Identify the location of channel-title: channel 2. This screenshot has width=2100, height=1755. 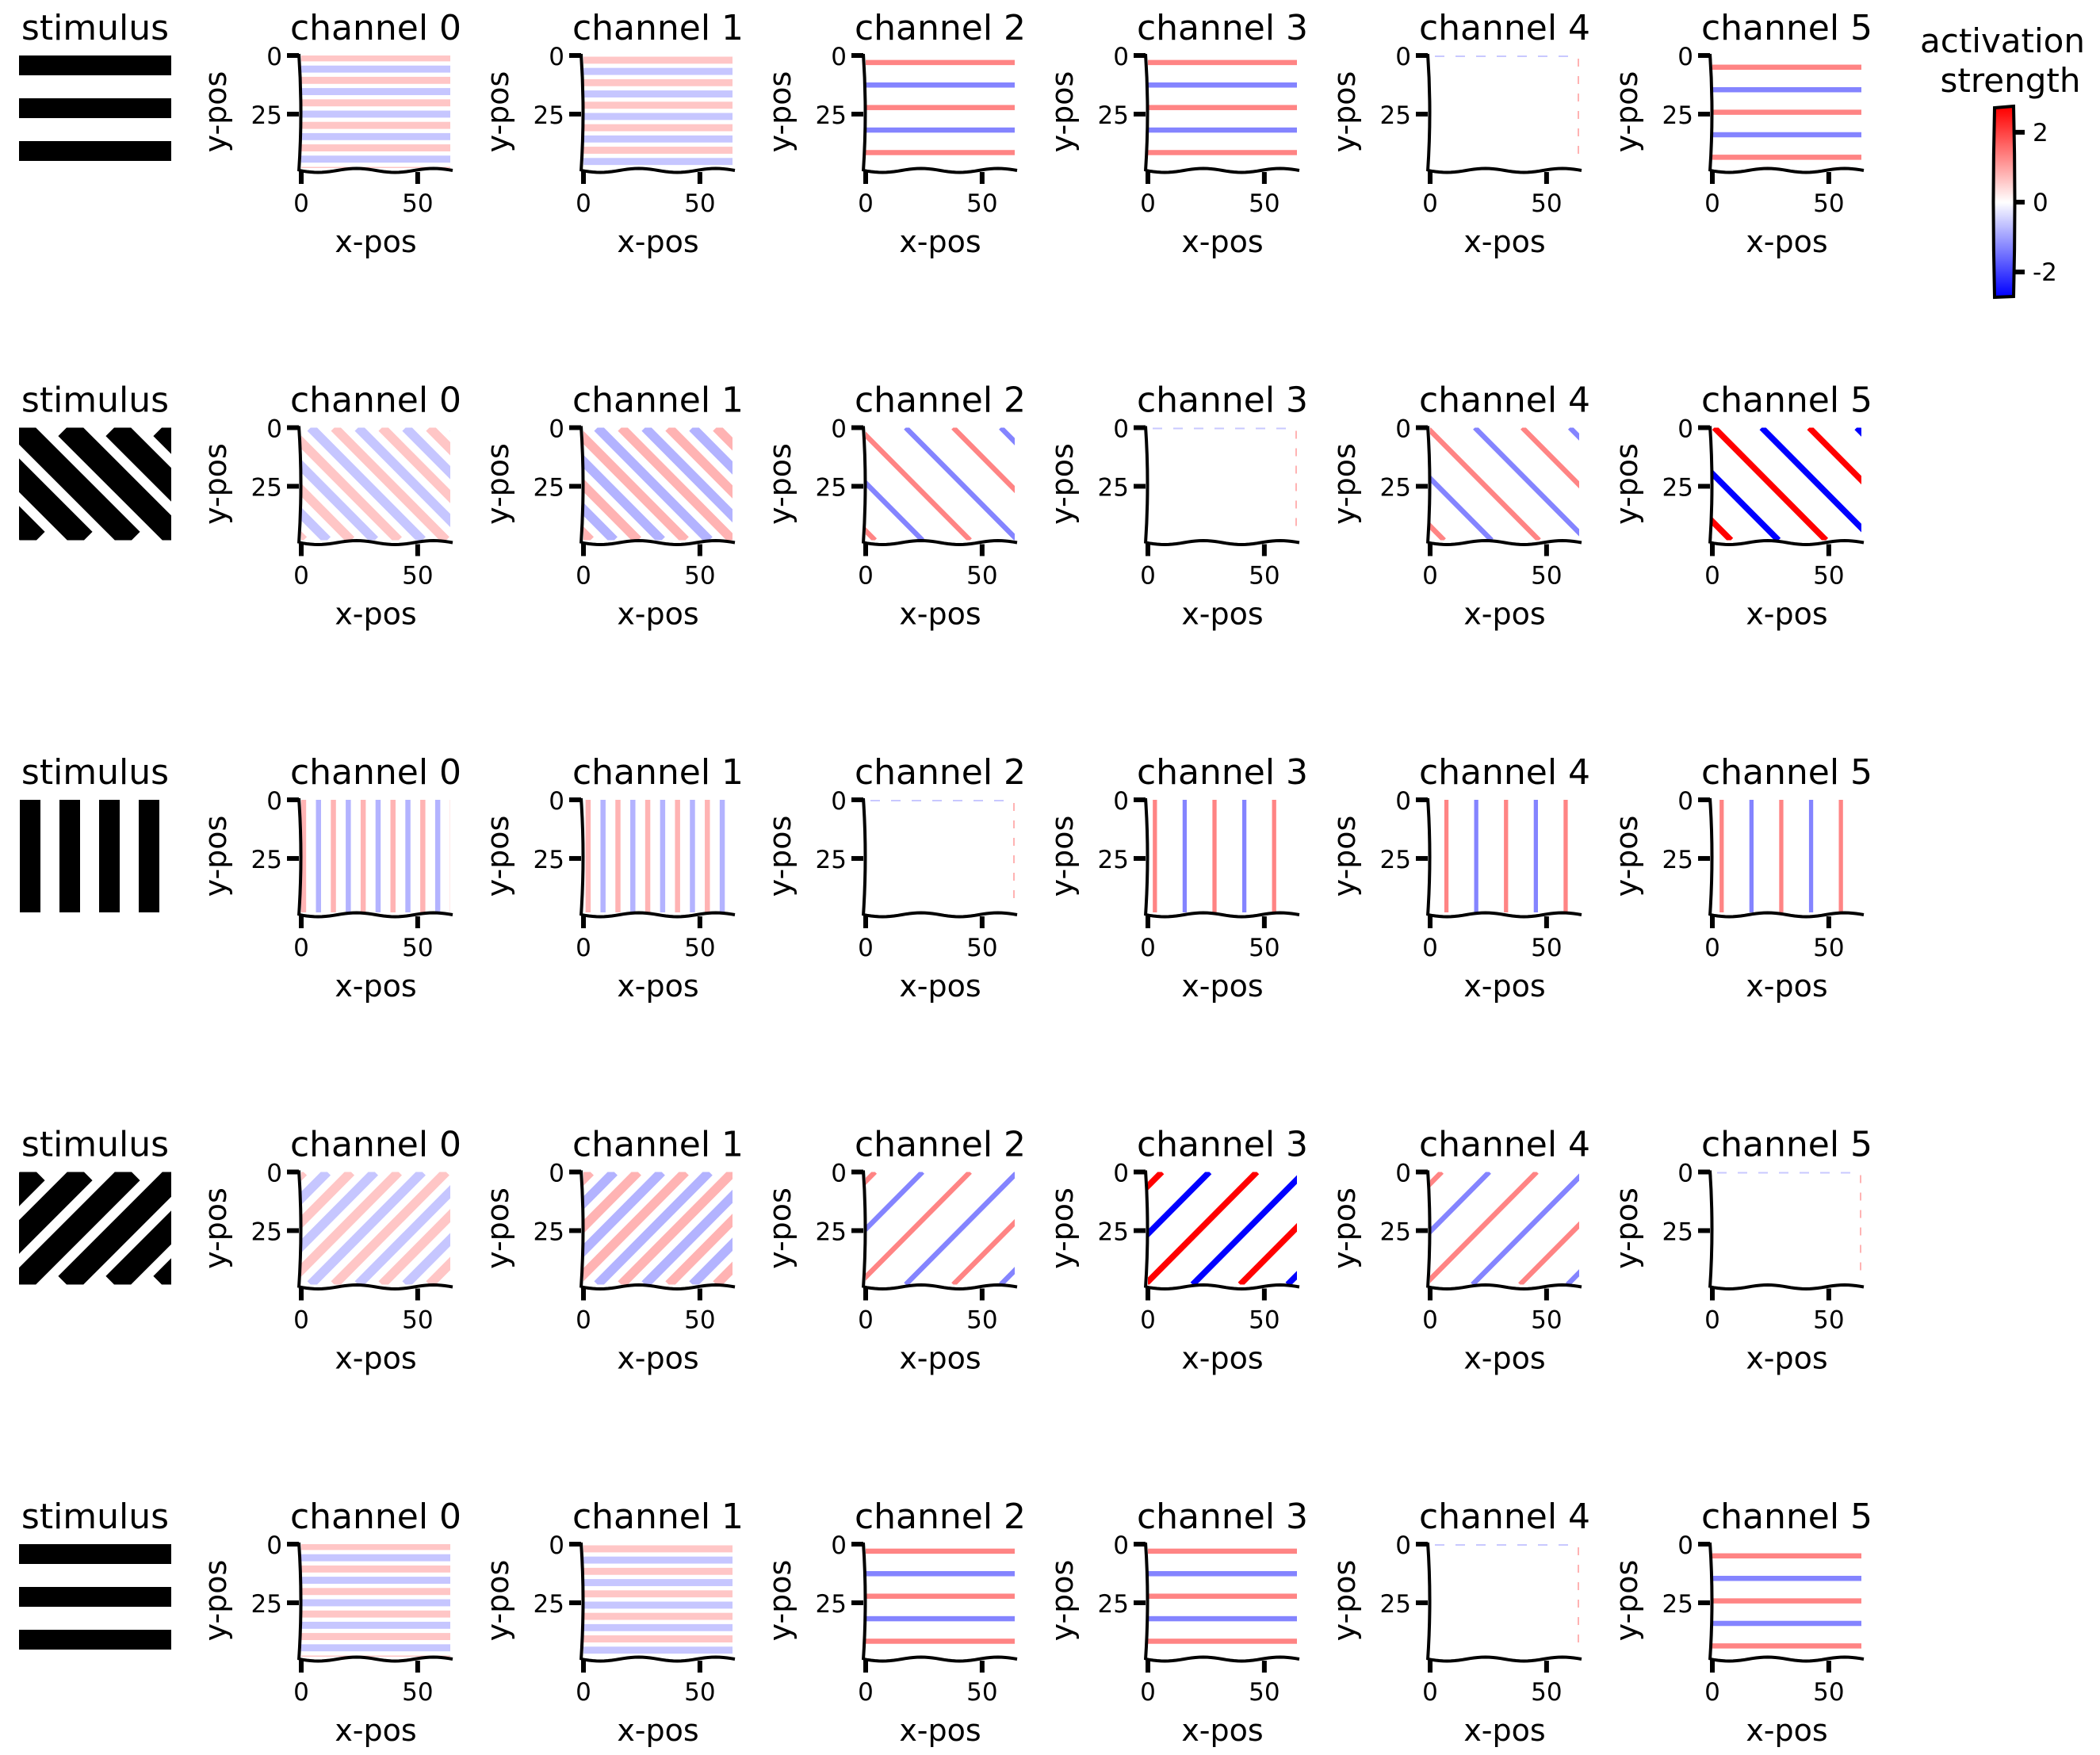
(940, 1517).